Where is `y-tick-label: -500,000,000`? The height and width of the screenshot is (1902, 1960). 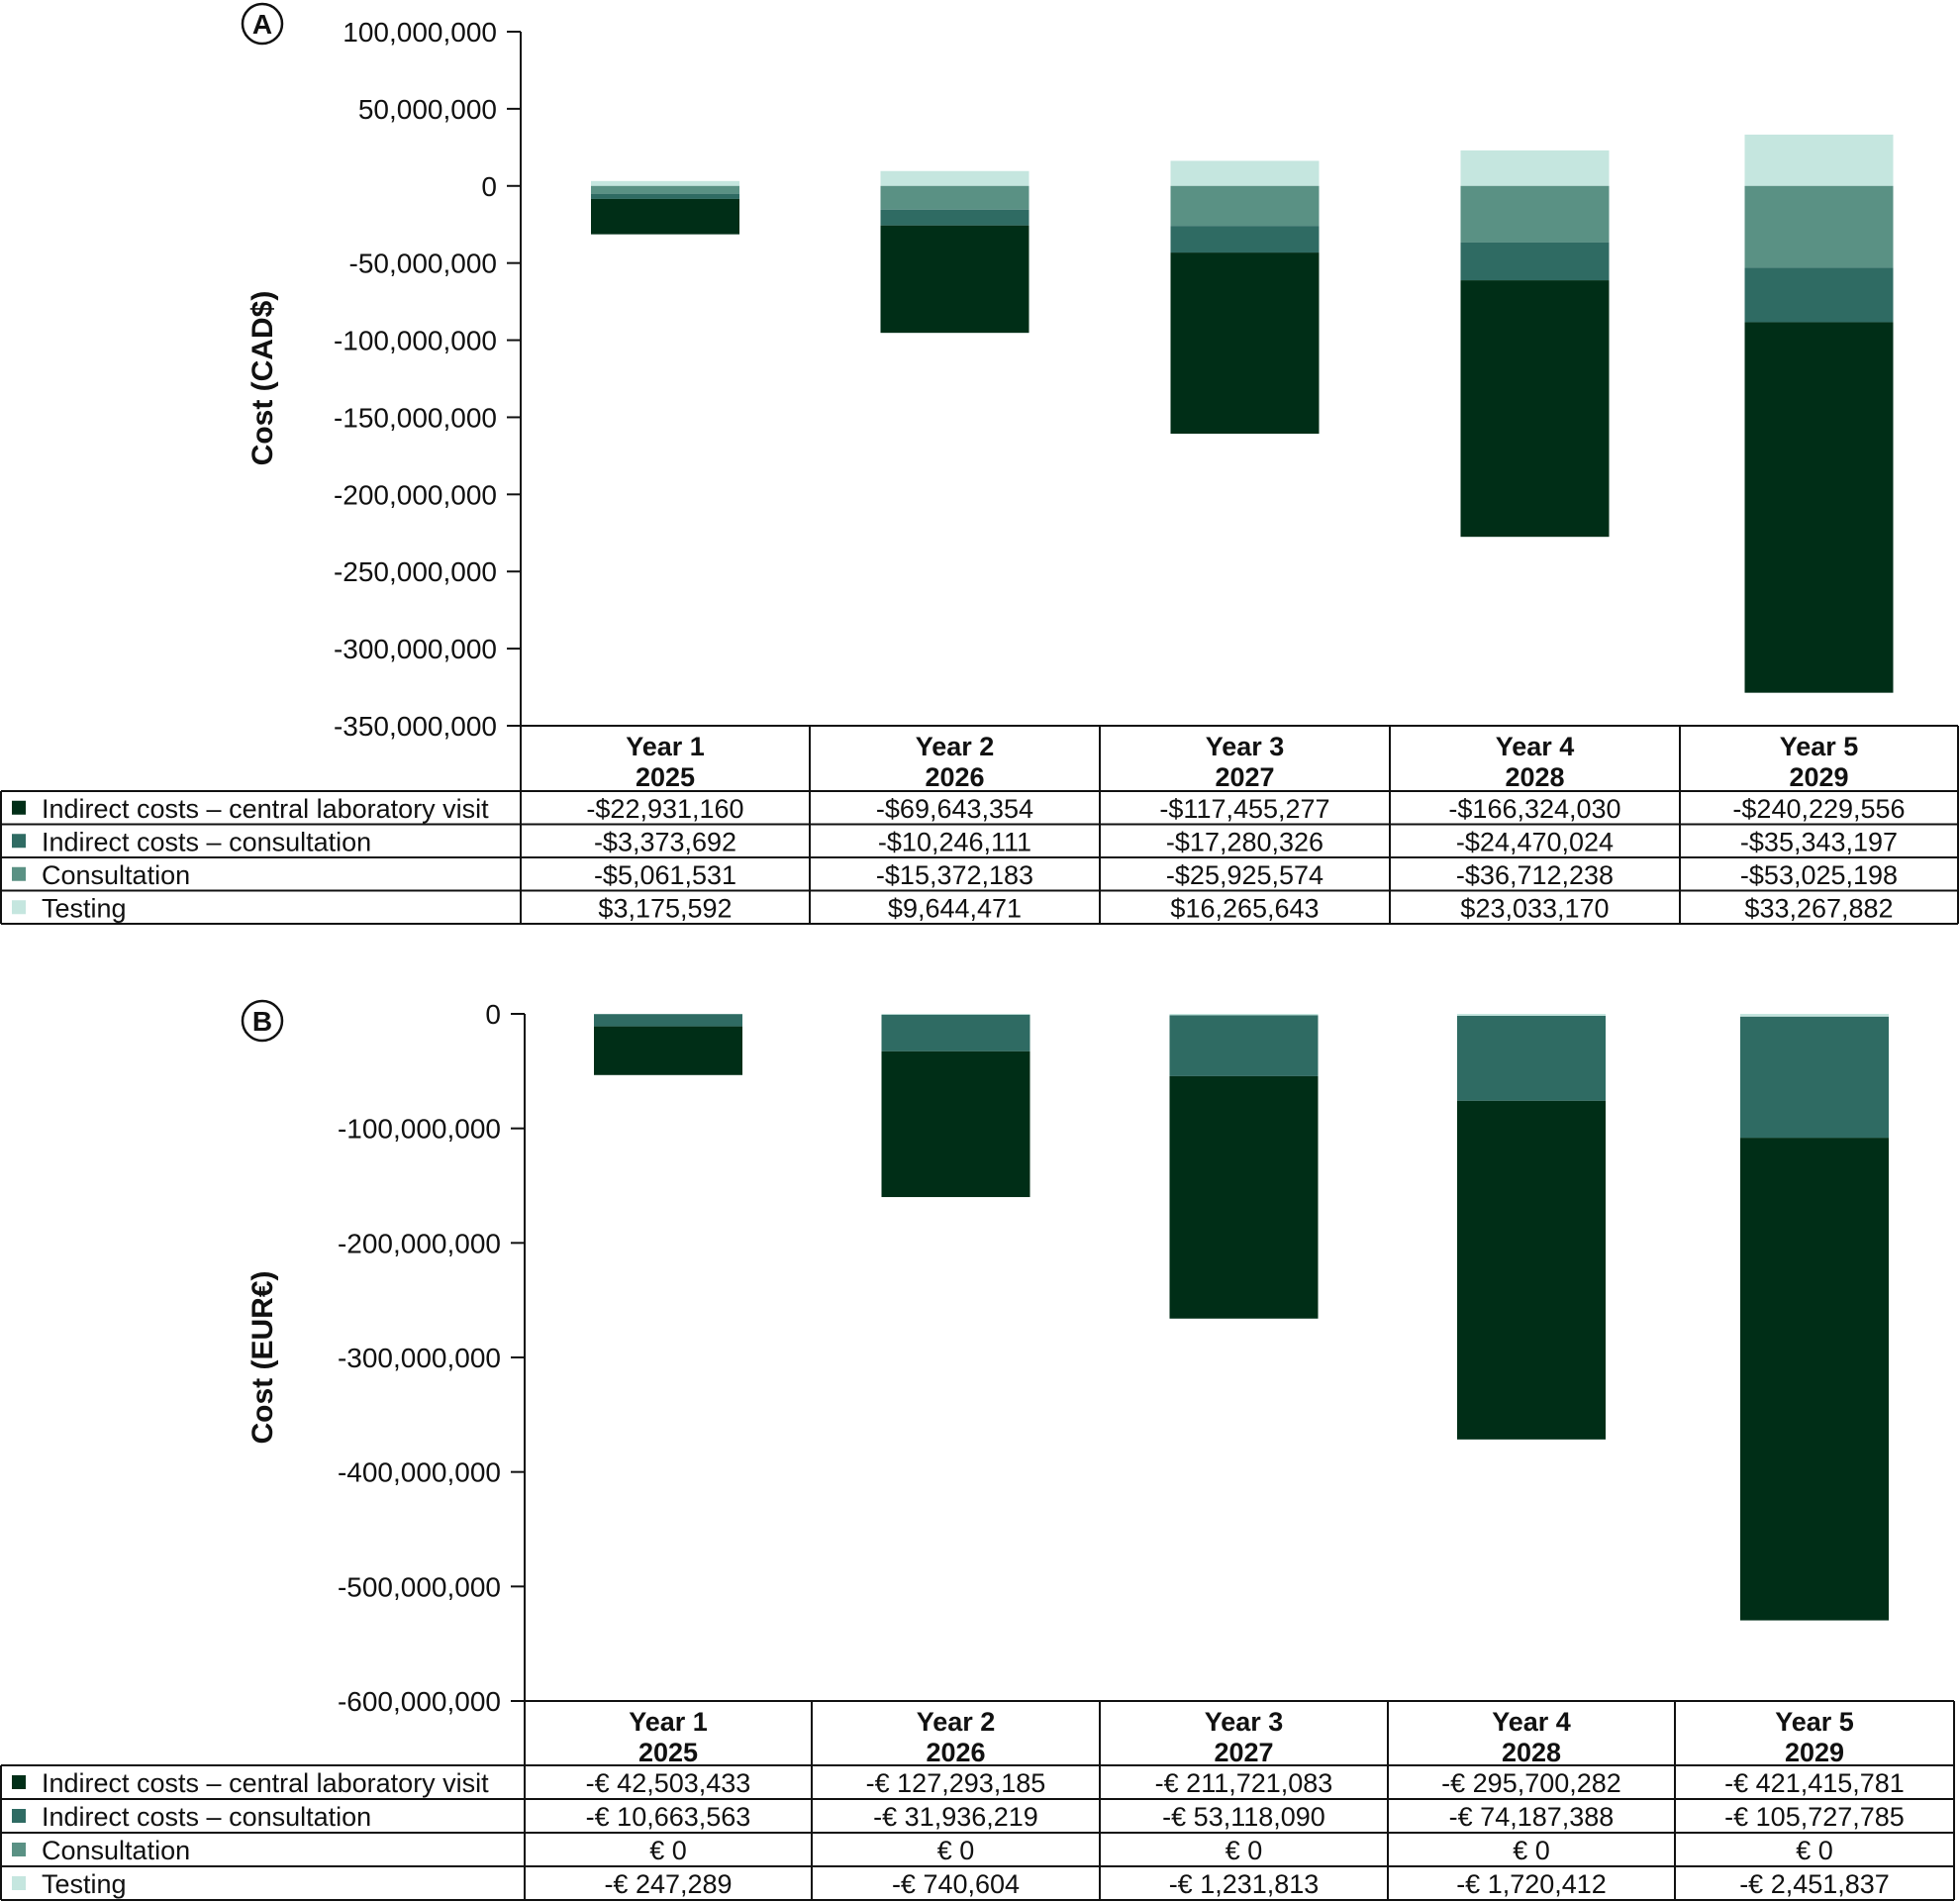
y-tick-label: -500,000,000 is located at coordinates (419, 1586).